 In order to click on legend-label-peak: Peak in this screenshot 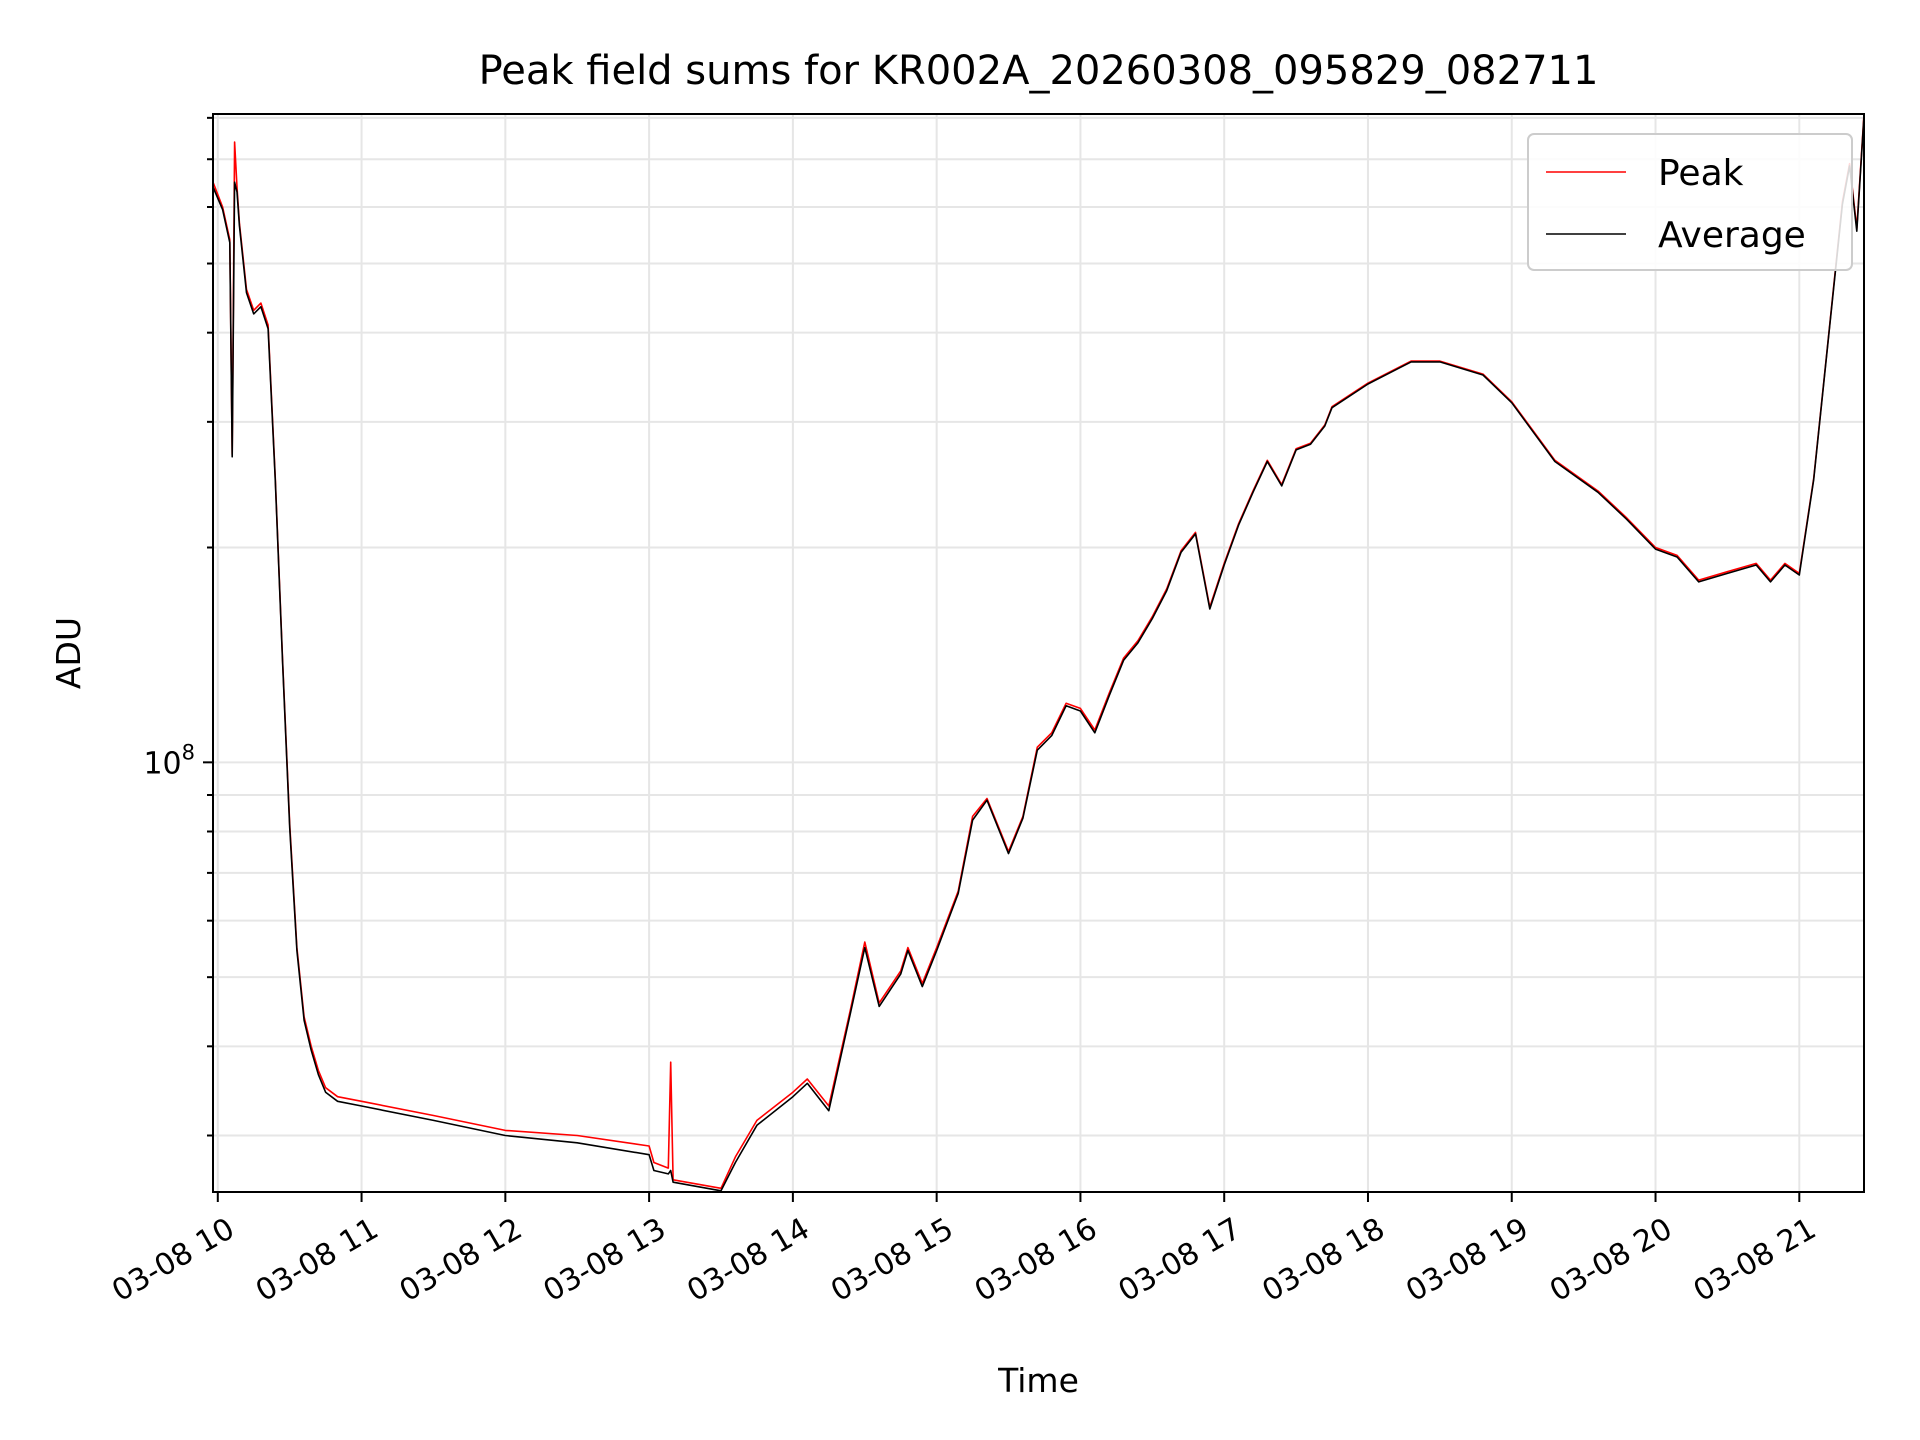, I will do `click(1701, 173)`.